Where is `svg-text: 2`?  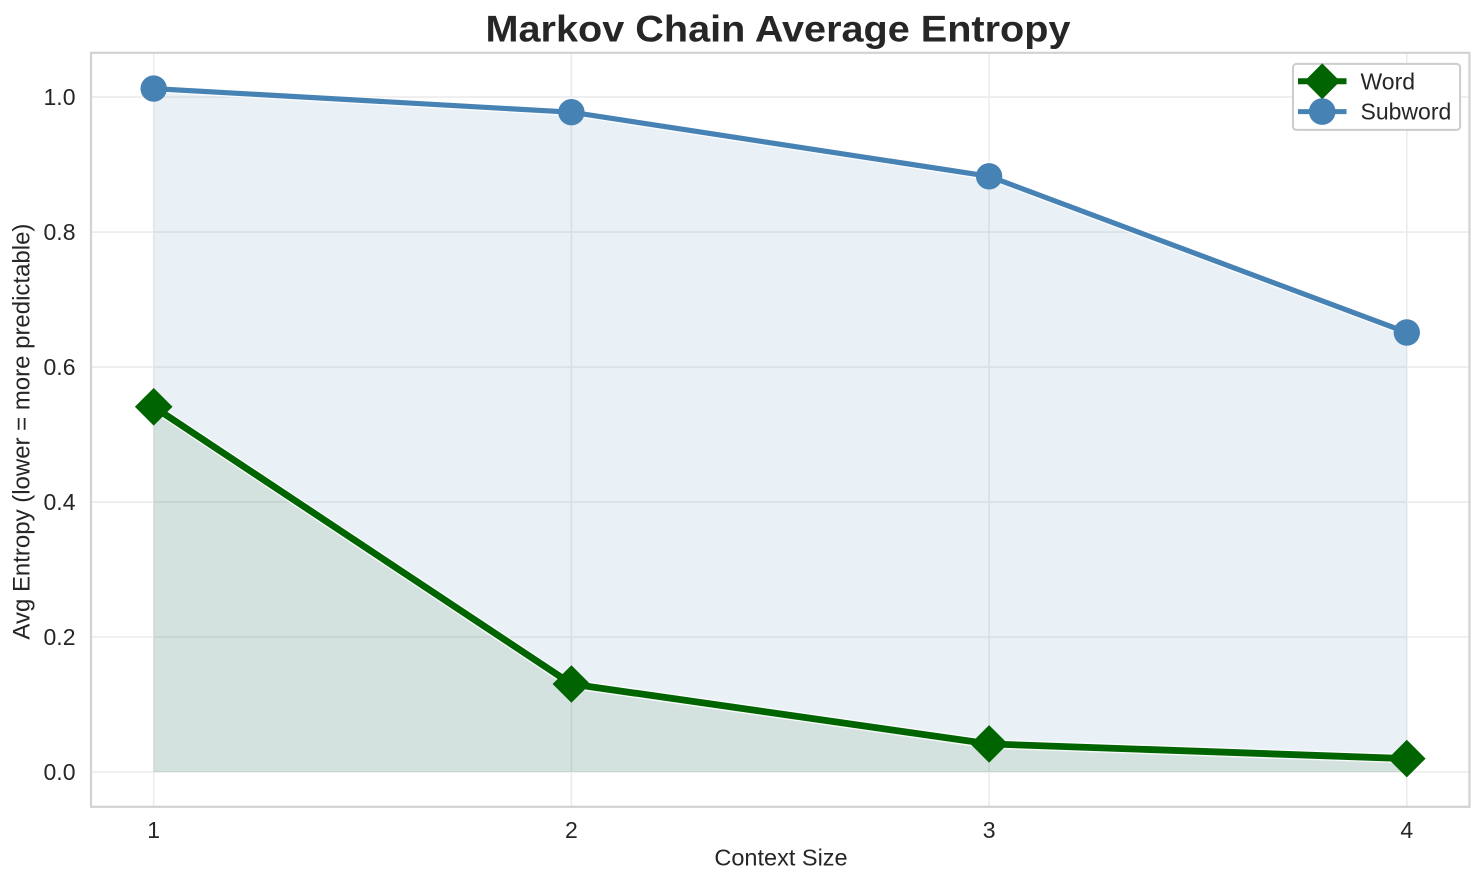
svg-text: 2 is located at coordinates (571, 830).